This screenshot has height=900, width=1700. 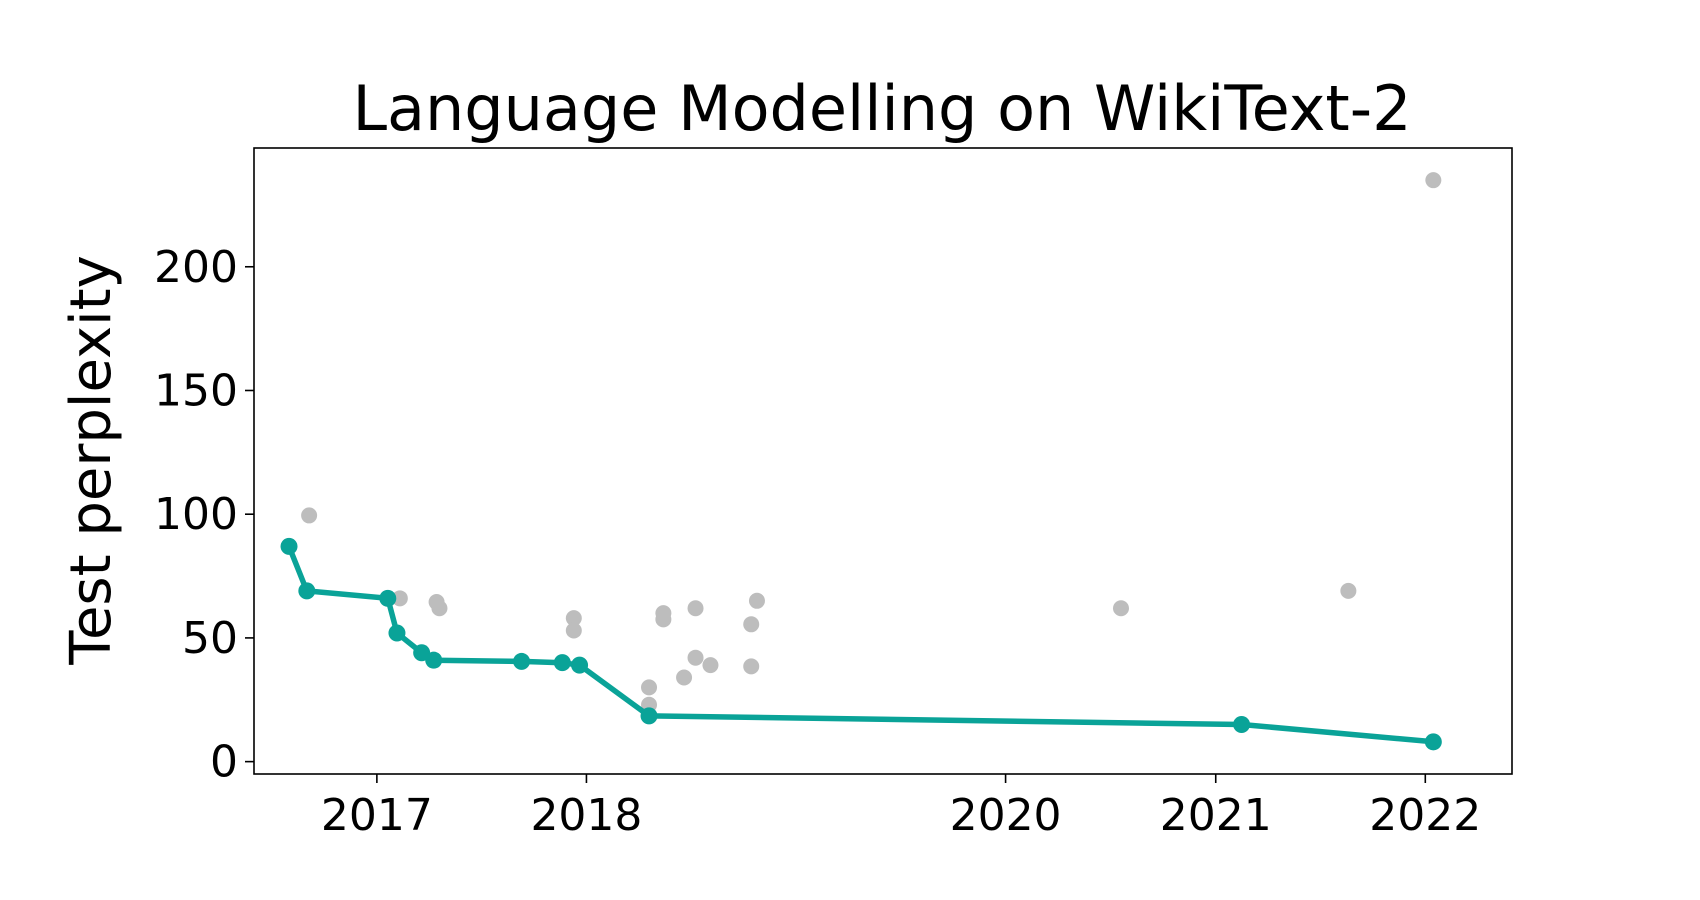 I want to click on y-tick-label: 150, so click(x=196, y=390).